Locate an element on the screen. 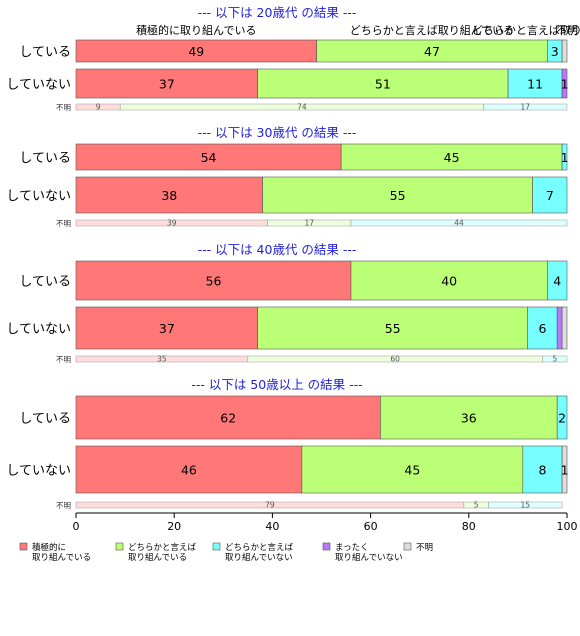 The width and height of the screenshot is (580, 636). top-category-label: 積極的に取り組んでいる is located at coordinates (196, 30).